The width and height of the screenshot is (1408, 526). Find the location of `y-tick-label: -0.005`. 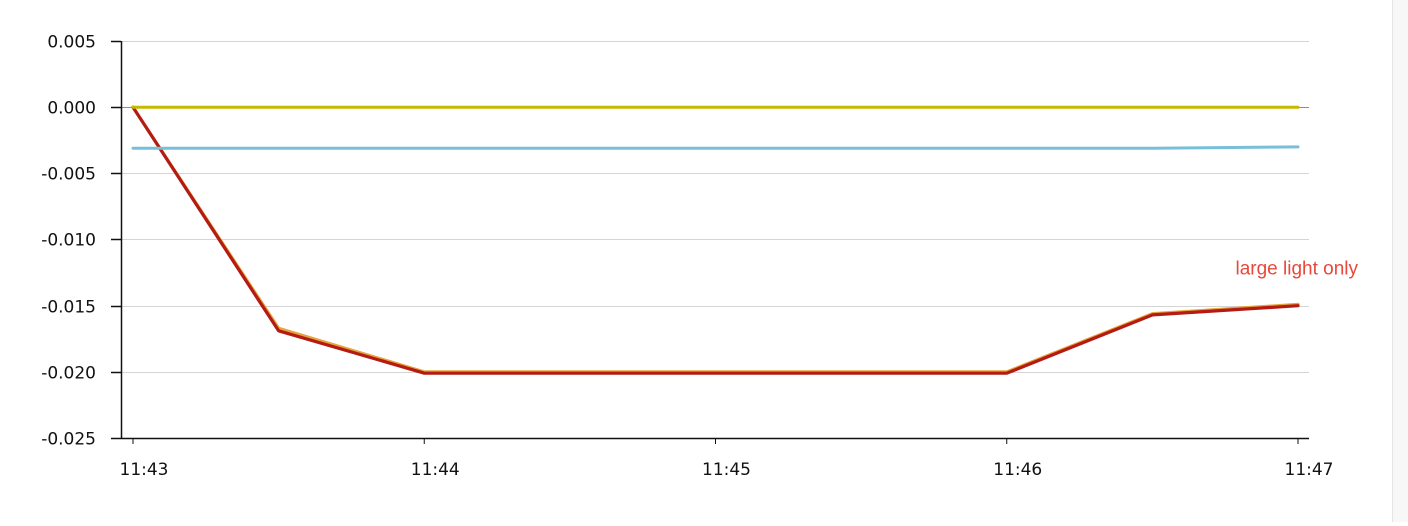

y-tick-label: -0.005 is located at coordinates (68, 175).